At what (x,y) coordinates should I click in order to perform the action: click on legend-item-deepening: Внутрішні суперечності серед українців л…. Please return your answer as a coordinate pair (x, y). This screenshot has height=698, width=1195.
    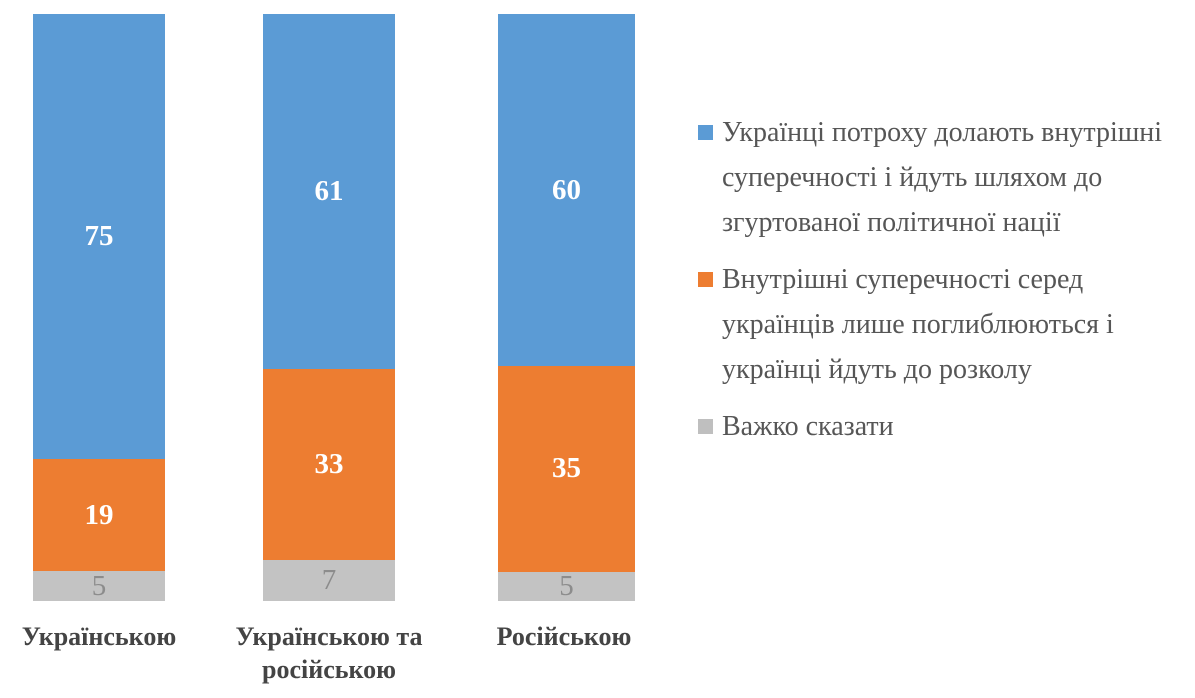
    Looking at the image, I should click on (944, 324).